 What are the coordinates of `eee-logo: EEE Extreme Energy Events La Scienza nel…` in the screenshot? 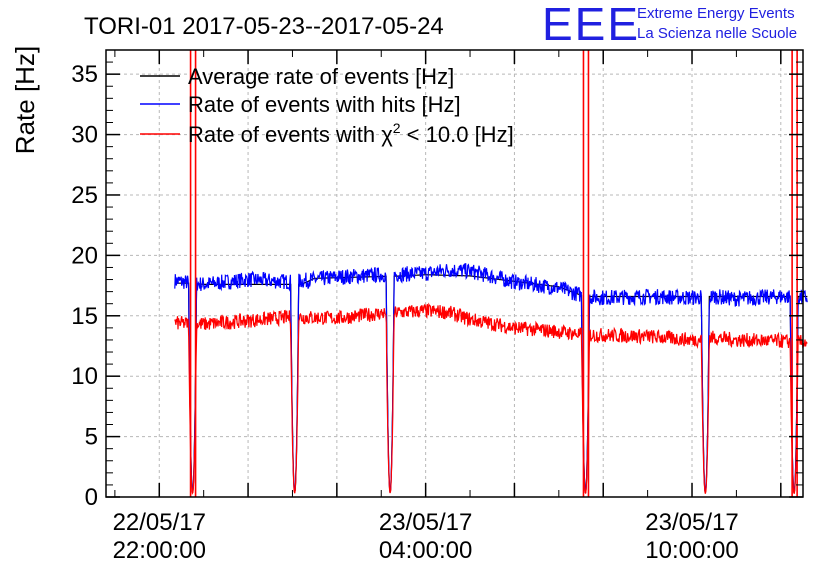 It's located at (669, 25).